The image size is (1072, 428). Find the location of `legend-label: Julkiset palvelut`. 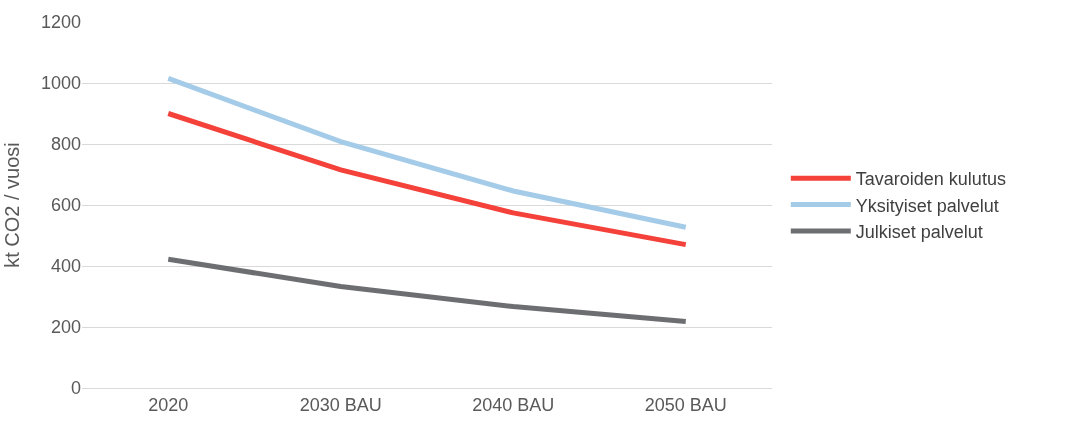

legend-label: Julkiset palvelut is located at coordinates (919, 232).